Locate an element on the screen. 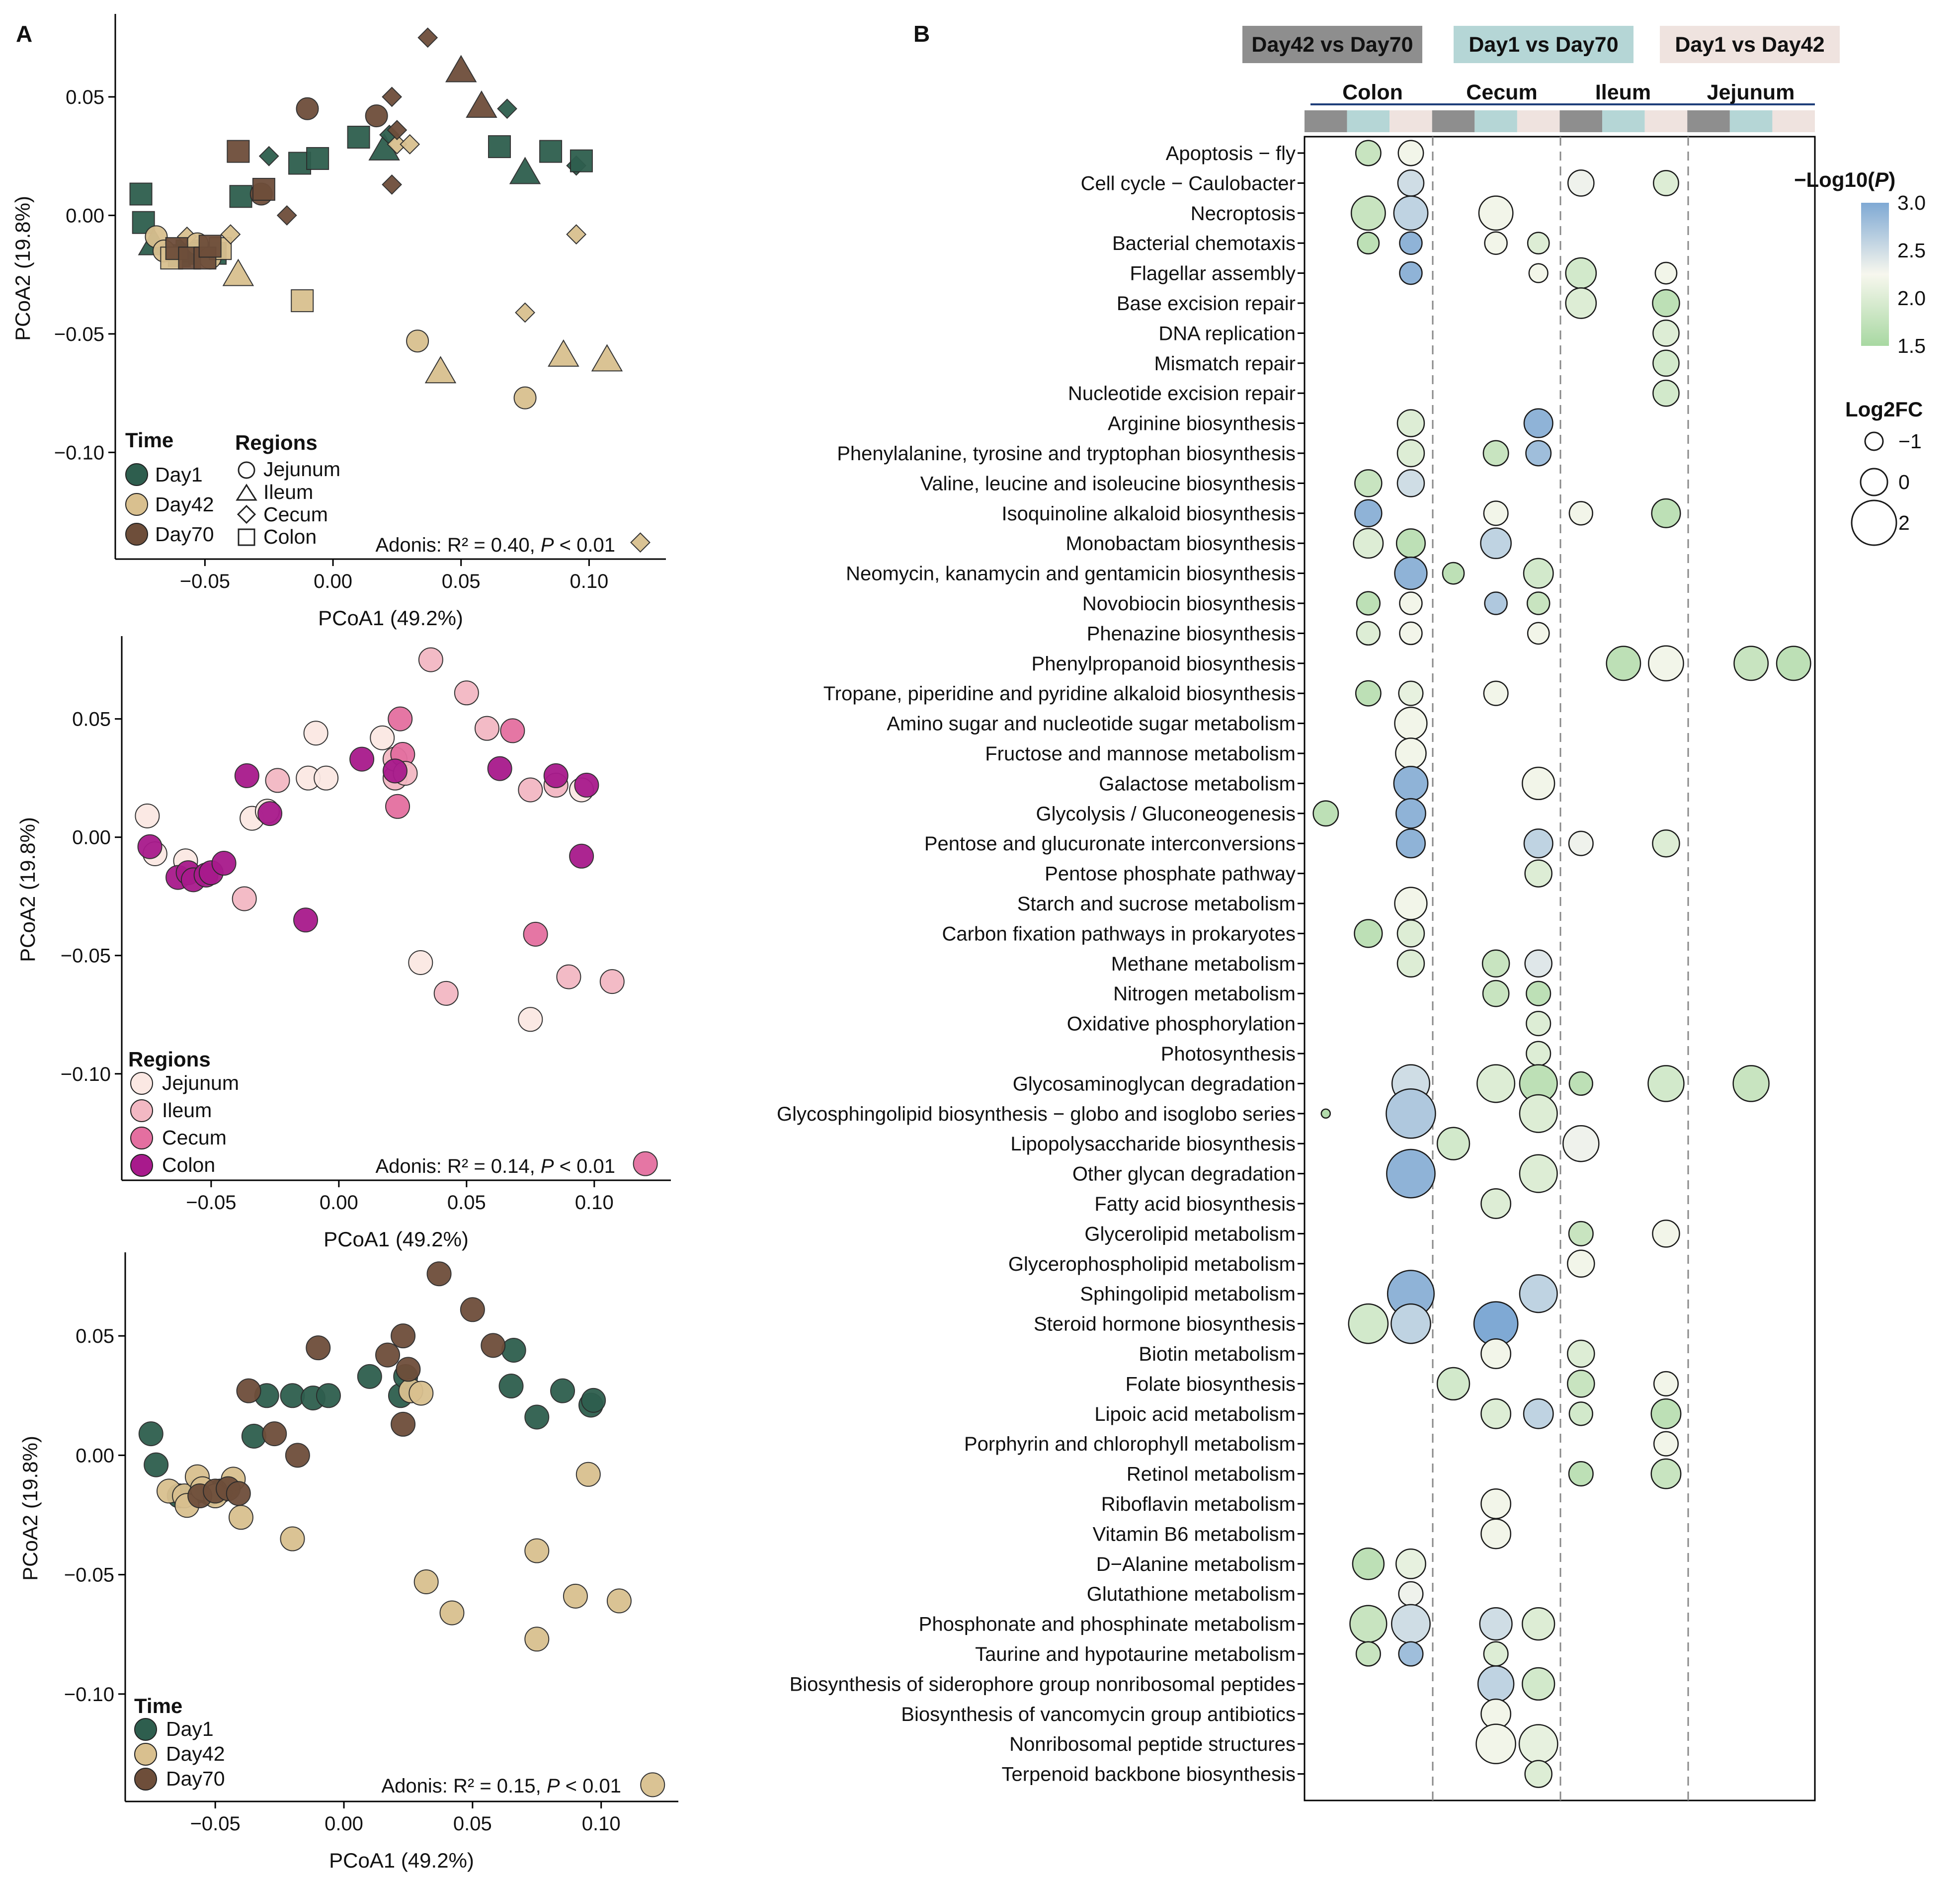  point-day70-square is located at coordinates (210, 247).